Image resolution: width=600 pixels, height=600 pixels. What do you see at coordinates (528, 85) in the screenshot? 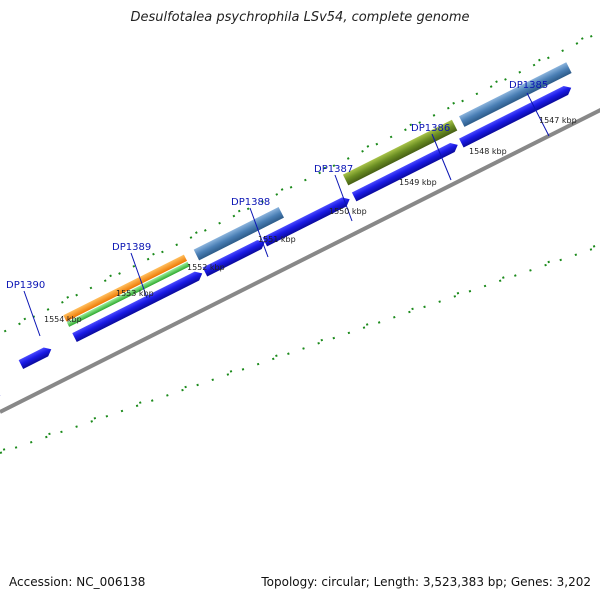
I see `gene-label-dp1385: DP1385` at bounding box center [528, 85].